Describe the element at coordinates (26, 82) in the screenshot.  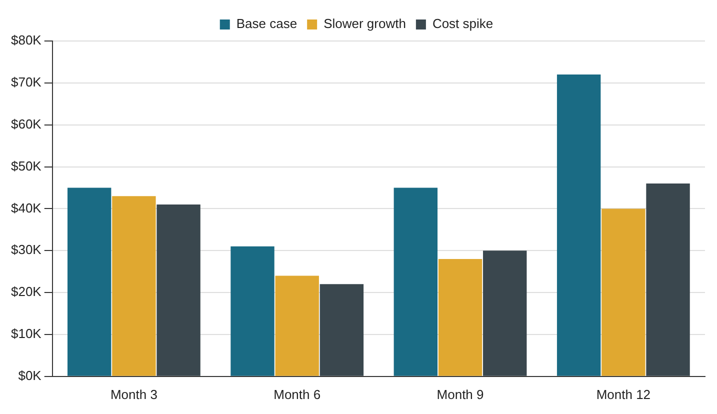
I see `y-tick-label: $70K` at that location.